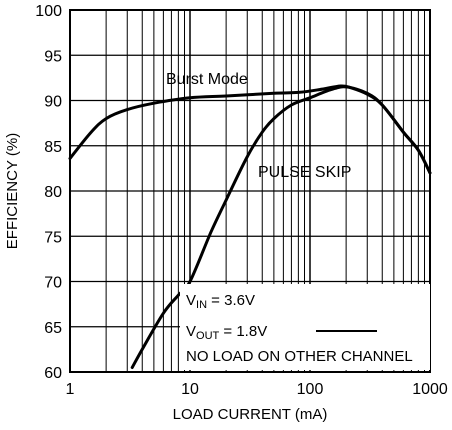 Image resolution: width=452 pixels, height=430 pixels. What do you see at coordinates (304, 172) in the screenshot?
I see `pulse-skip-label: PULSE SKIP` at bounding box center [304, 172].